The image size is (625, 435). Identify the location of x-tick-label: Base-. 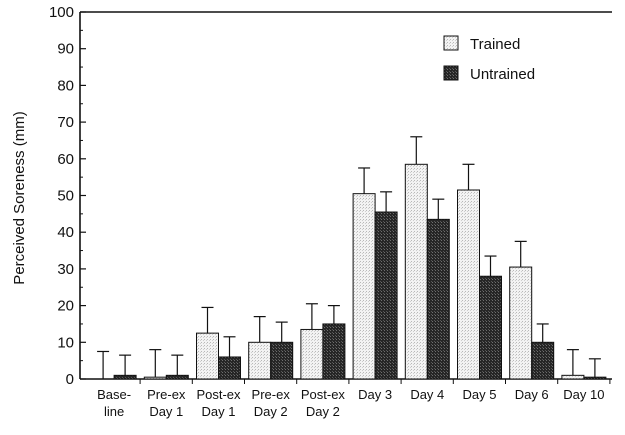
(114, 394).